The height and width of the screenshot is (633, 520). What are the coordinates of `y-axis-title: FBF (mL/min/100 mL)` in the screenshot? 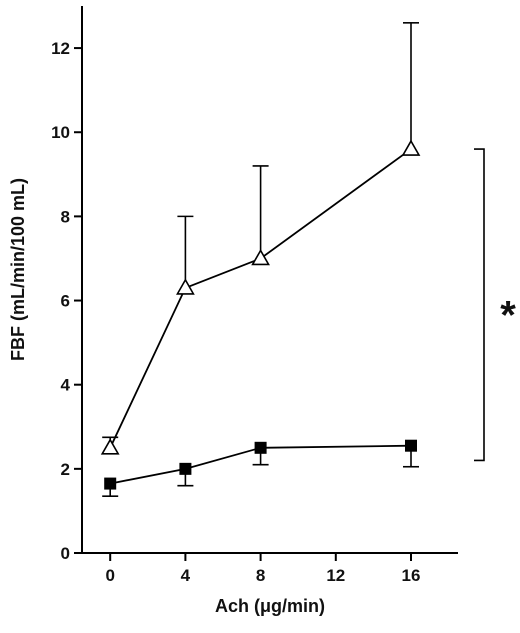 It's located at (18, 269).